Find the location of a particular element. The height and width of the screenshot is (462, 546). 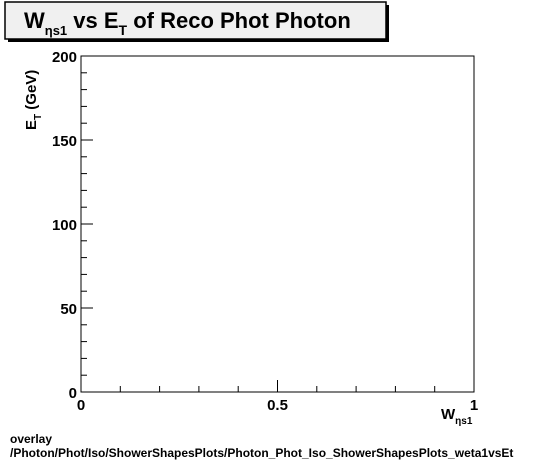

y-tick-label: 200 is located at coordinates (64, 57).